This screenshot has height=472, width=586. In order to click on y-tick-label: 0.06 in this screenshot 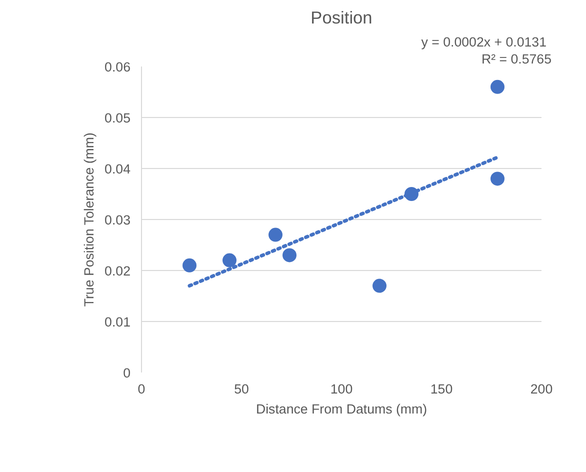, I will do `click(117, 67)`.